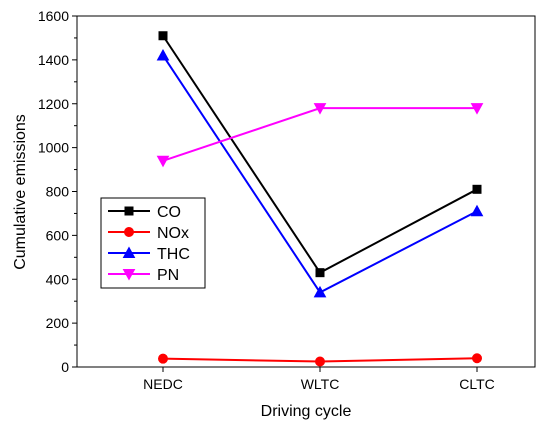  What do you see at coordinates (129, 252) in the screenshot?
I see `legend-marker-thc` at bounding box center [129, 252].